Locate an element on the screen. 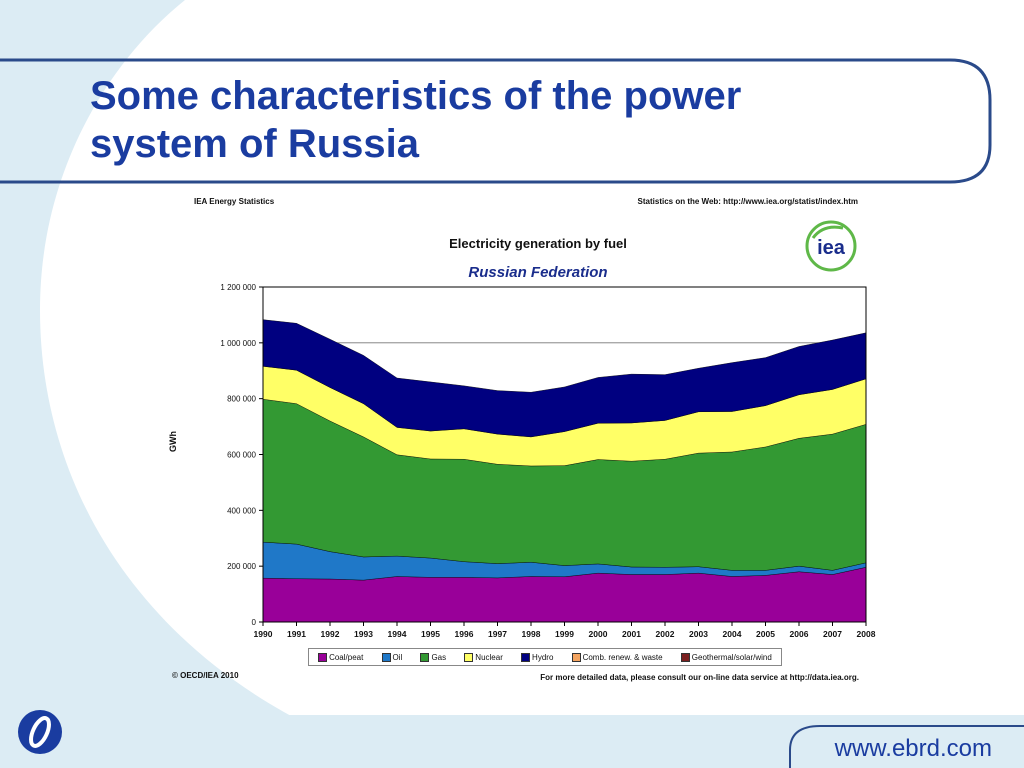 The height and width of the screenshot is (768, 1024). legend-item: Oil is located at coordinates (392, 657).